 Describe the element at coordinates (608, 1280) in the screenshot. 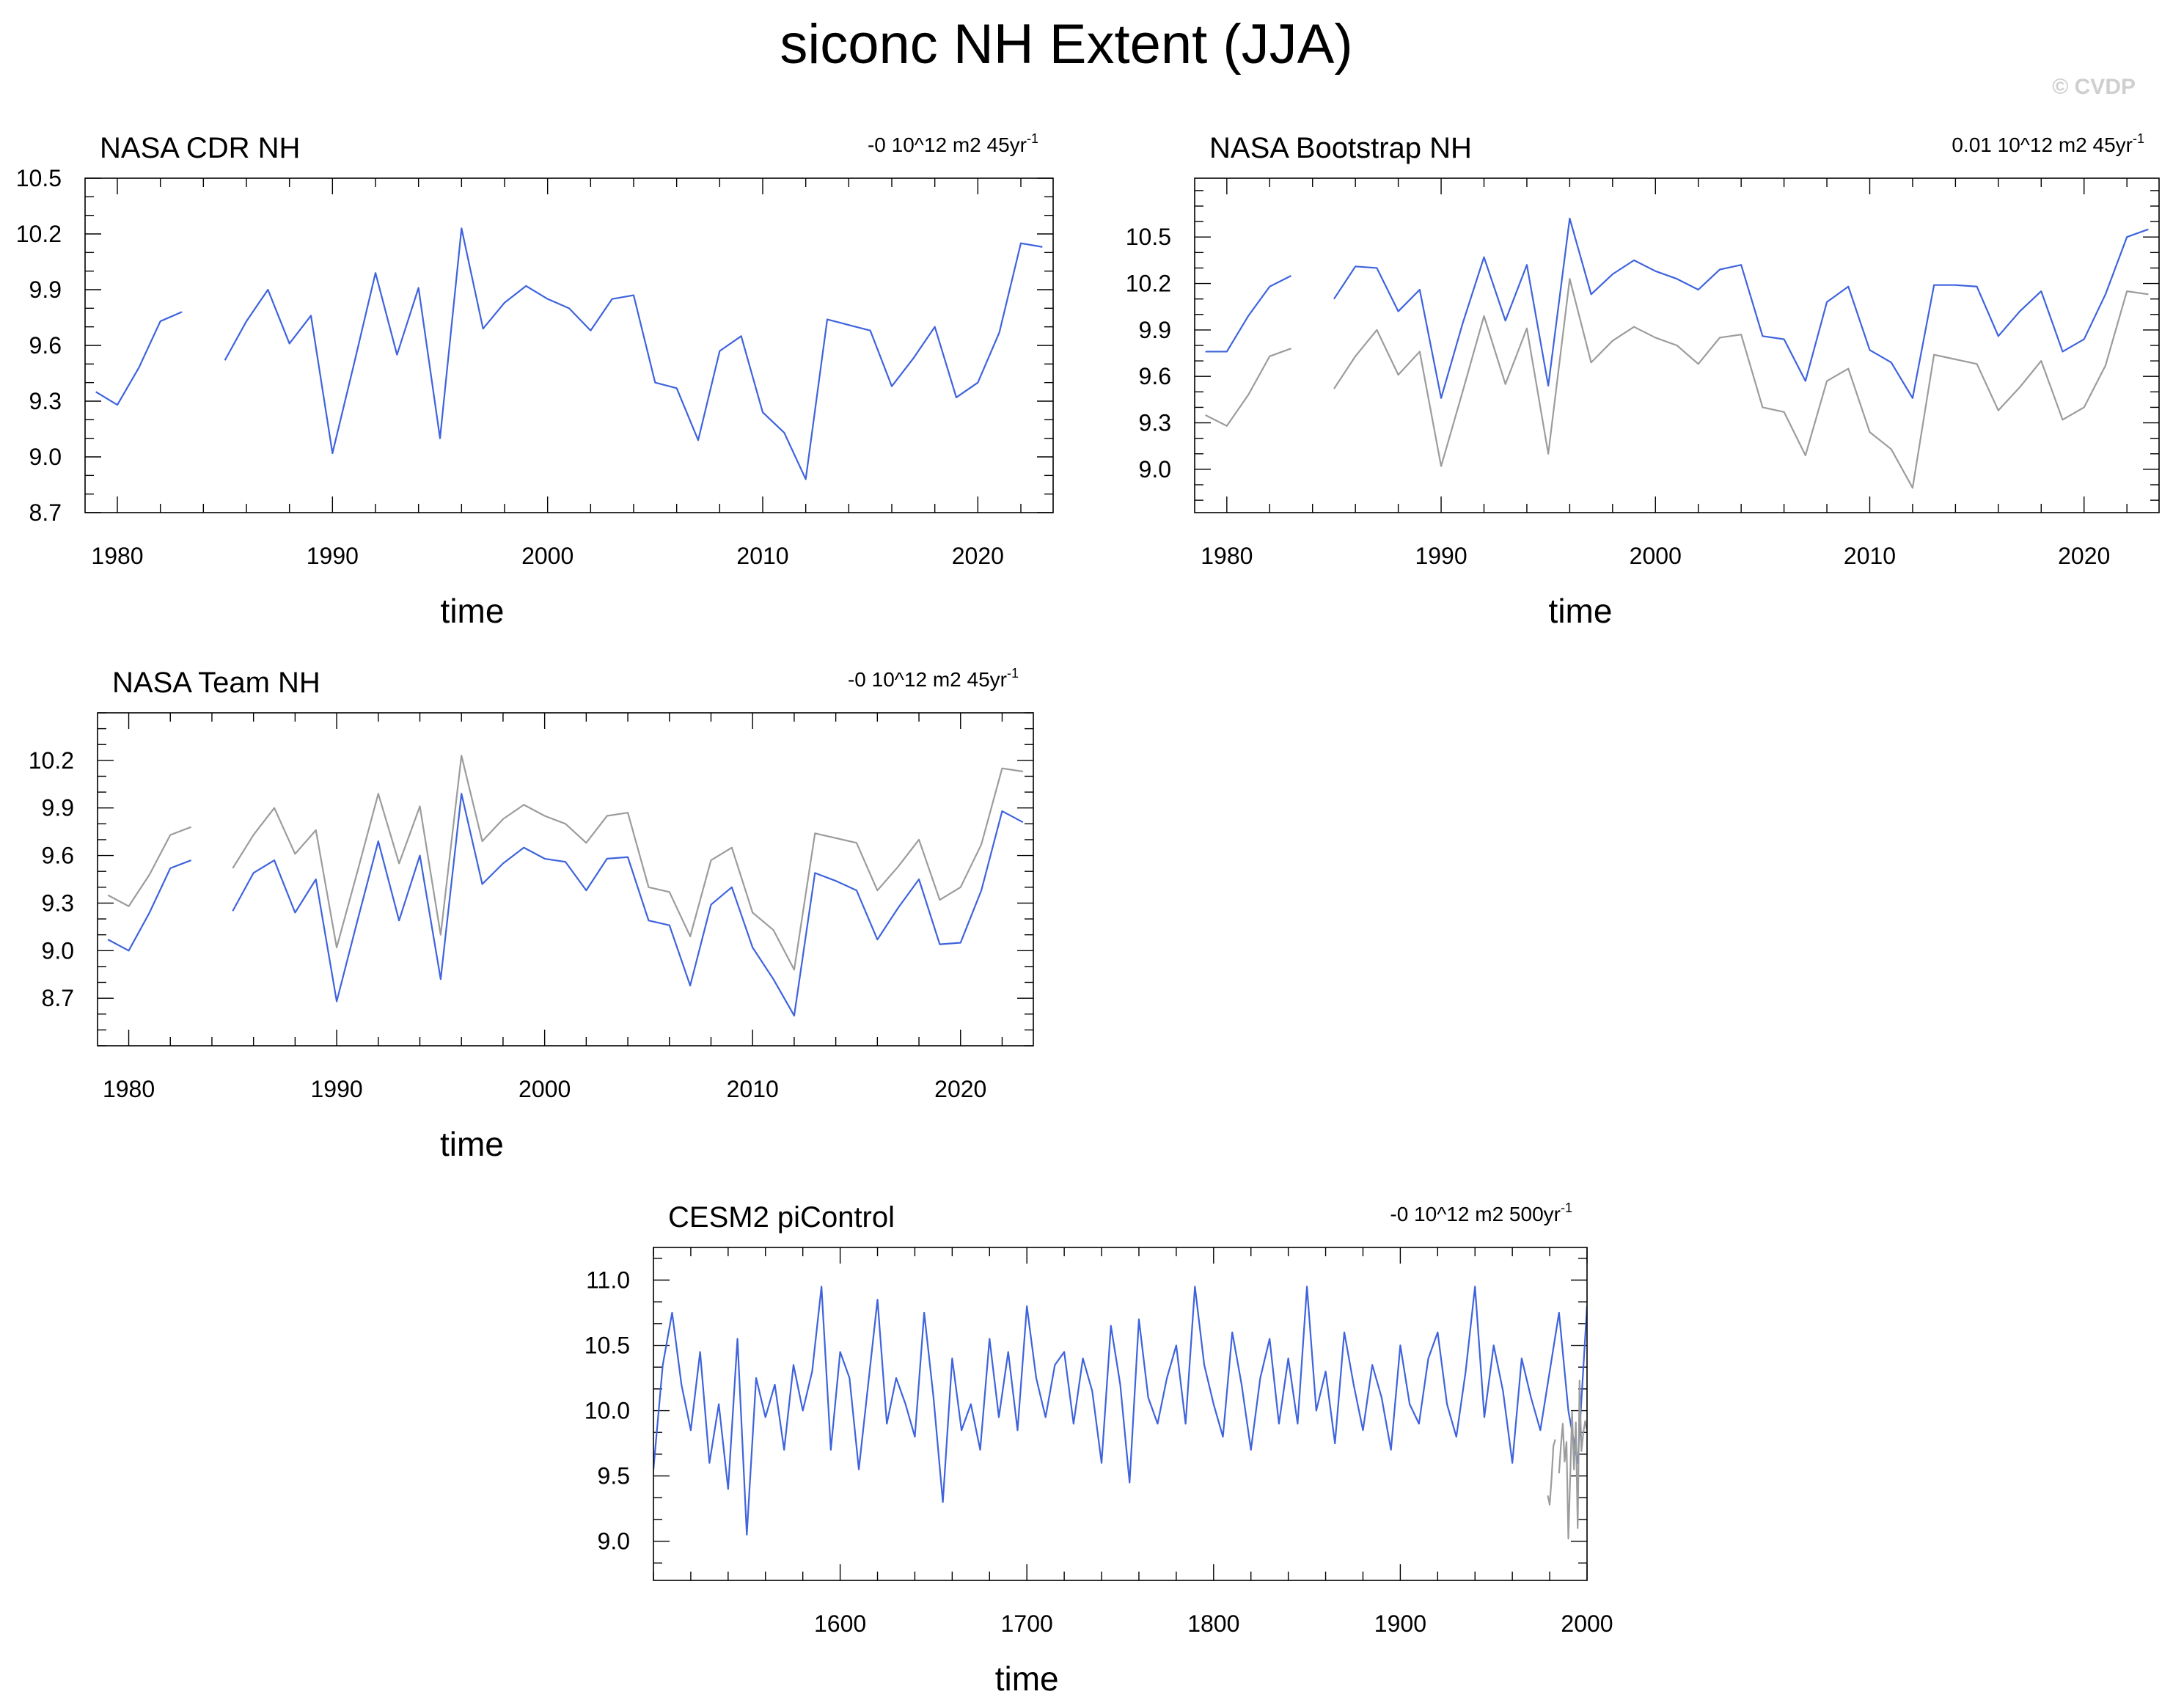

I see `y-tick-label: 11.0` at that location.